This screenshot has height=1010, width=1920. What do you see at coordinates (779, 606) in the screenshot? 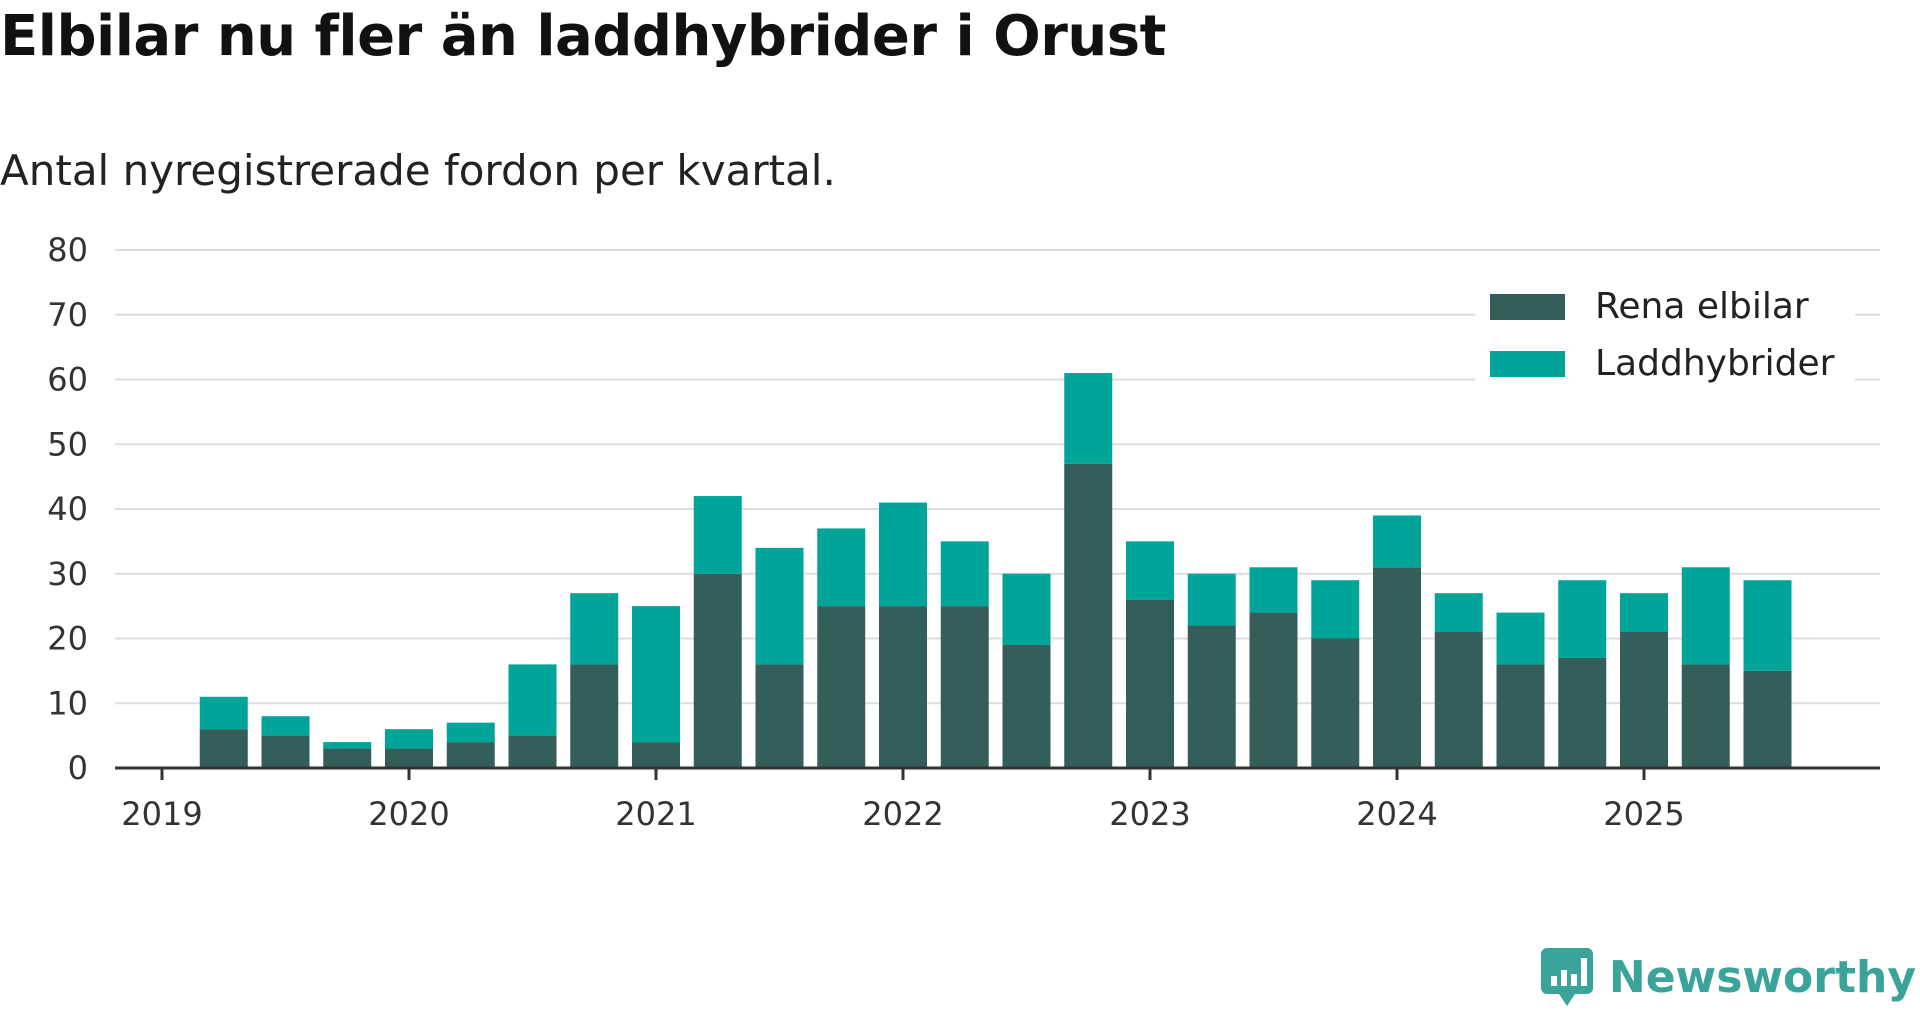
I see `bar-laddhybrider-2021-Q3` at bounding box center [779, 606].